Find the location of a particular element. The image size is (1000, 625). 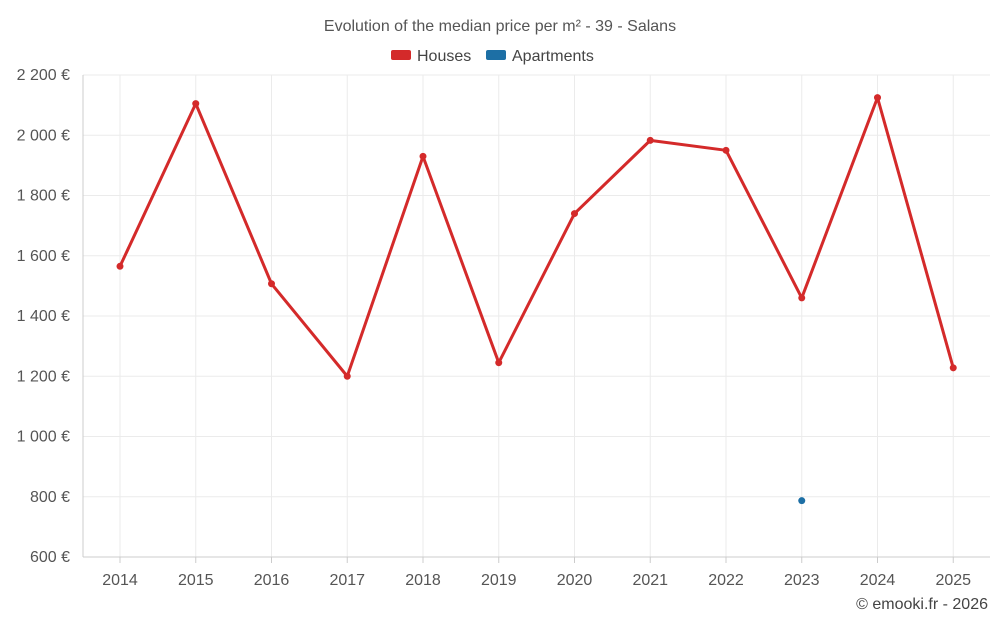

y-tick-label: 1 400 € is located at coordinates (43, 316).